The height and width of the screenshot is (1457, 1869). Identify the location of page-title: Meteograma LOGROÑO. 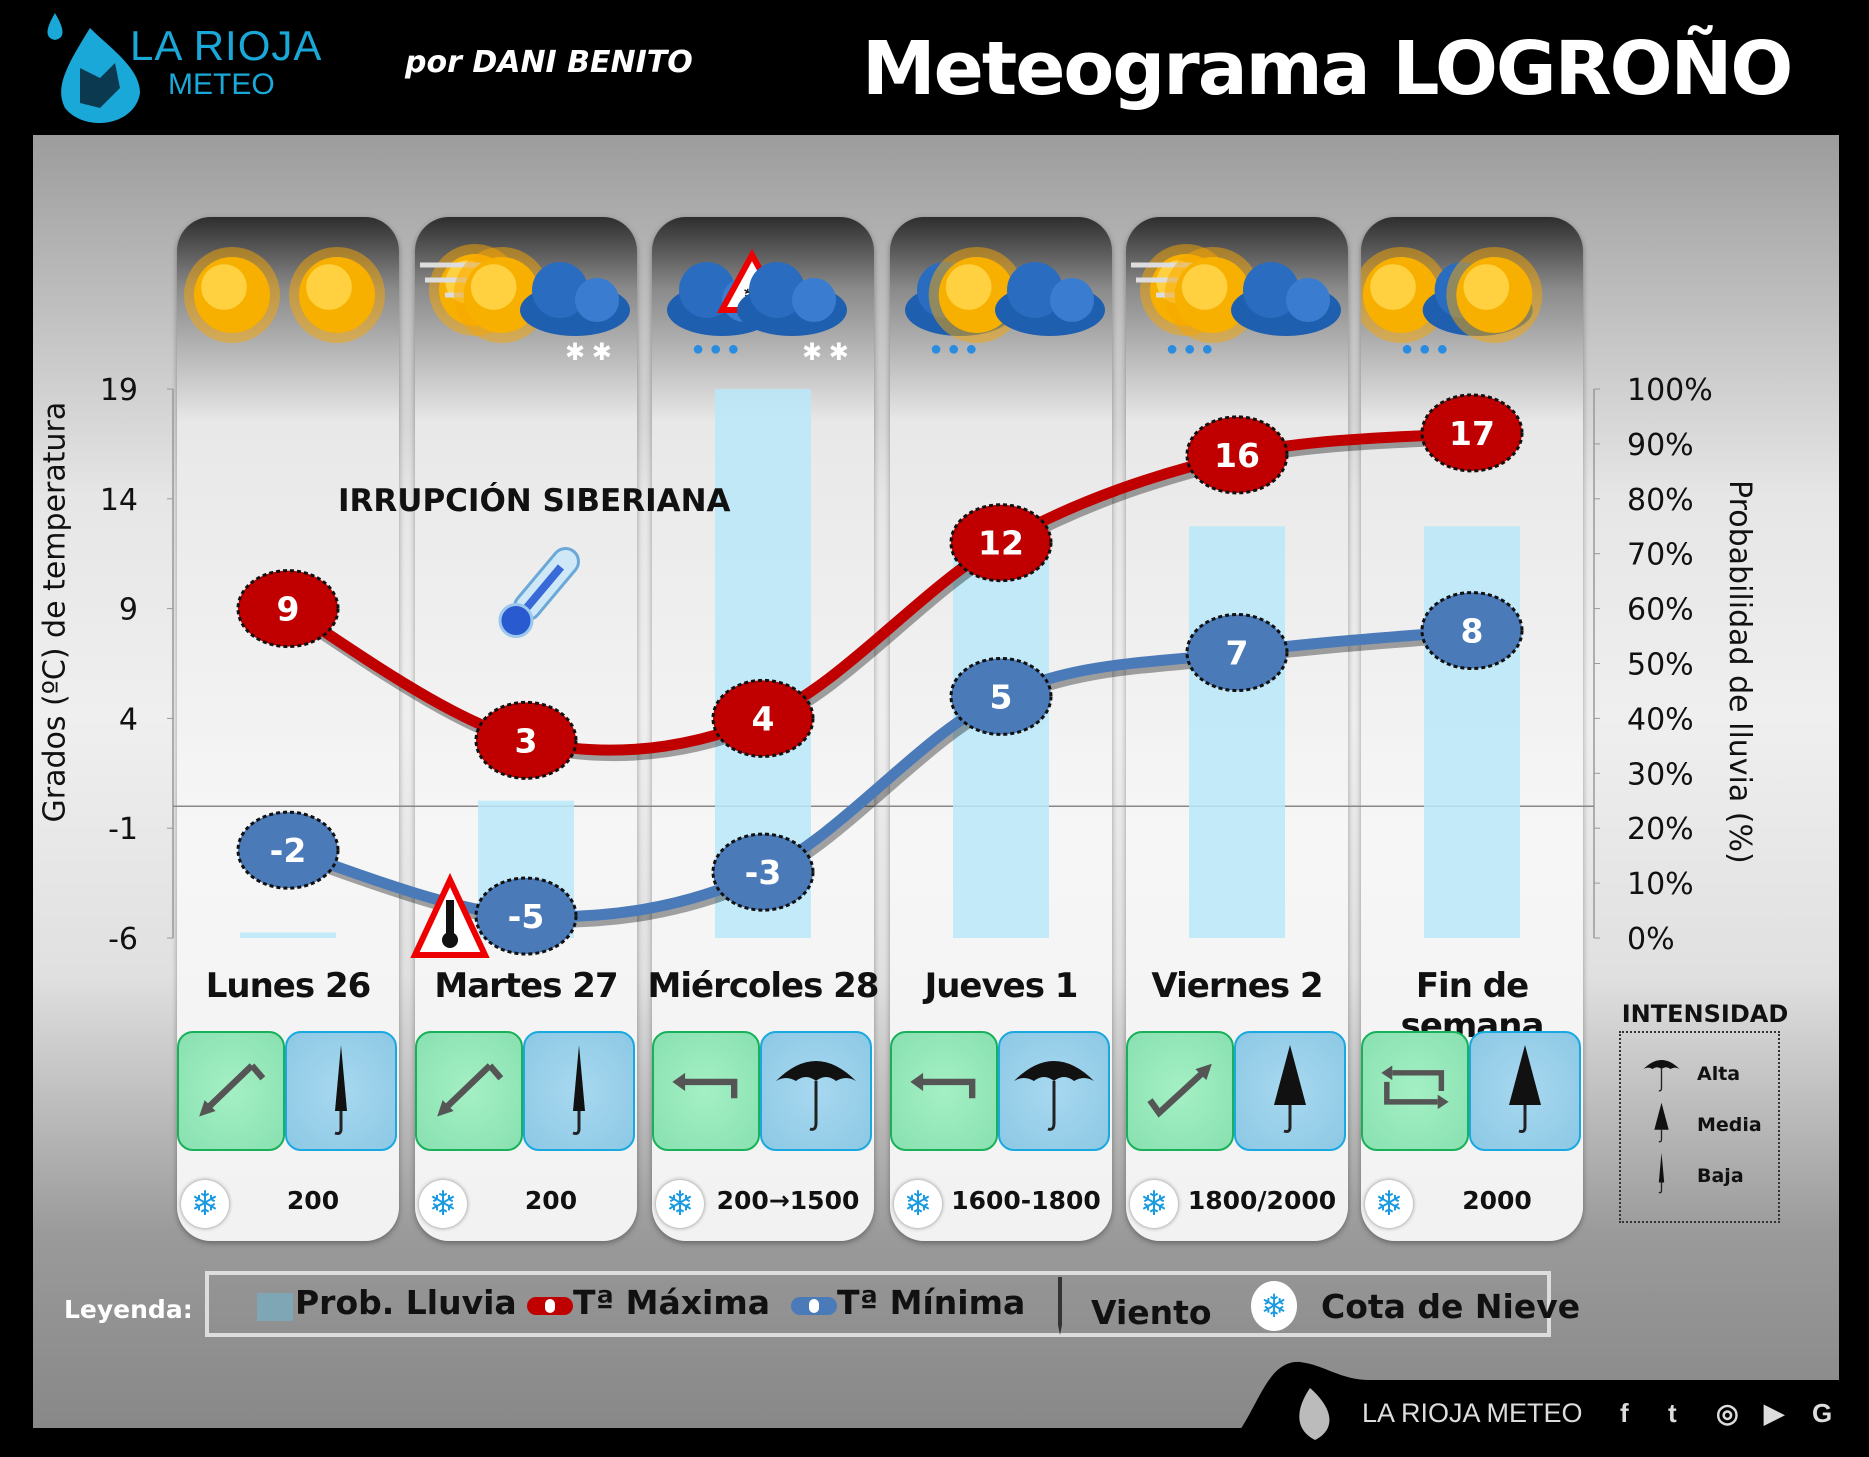
(1327, 69).